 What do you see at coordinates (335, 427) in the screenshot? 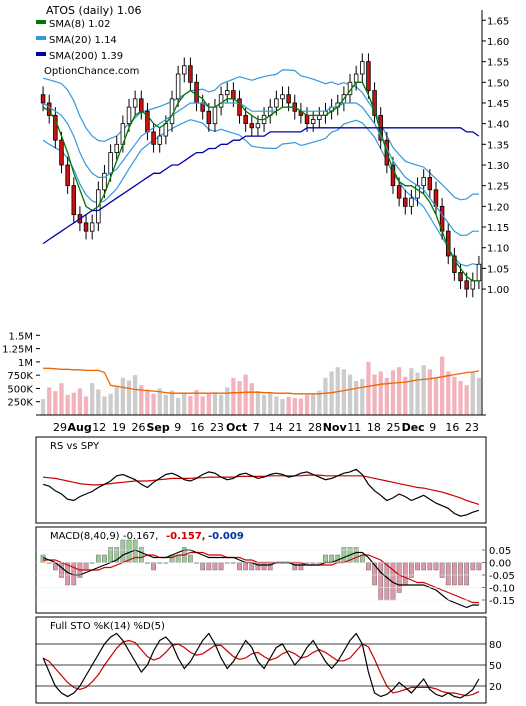
I see `x-tick-label: Nov` at bounding box center [335, 427].